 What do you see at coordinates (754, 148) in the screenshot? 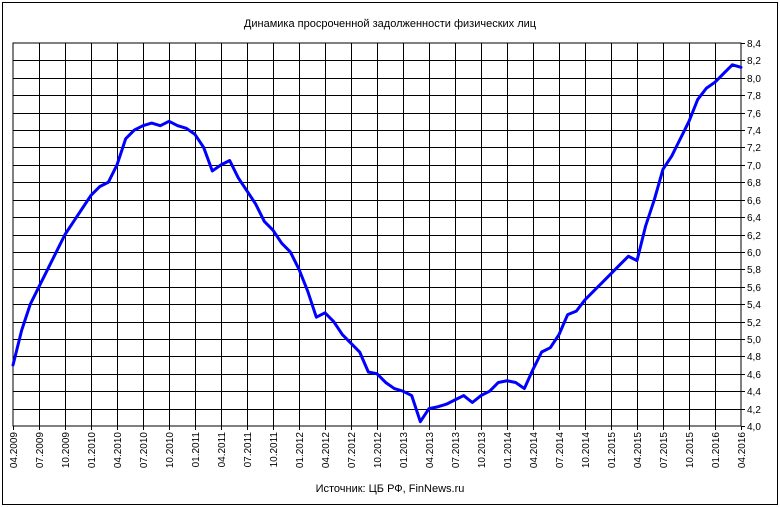
I see `y-tick-label: 7,2` at bounding box center [754, 148].